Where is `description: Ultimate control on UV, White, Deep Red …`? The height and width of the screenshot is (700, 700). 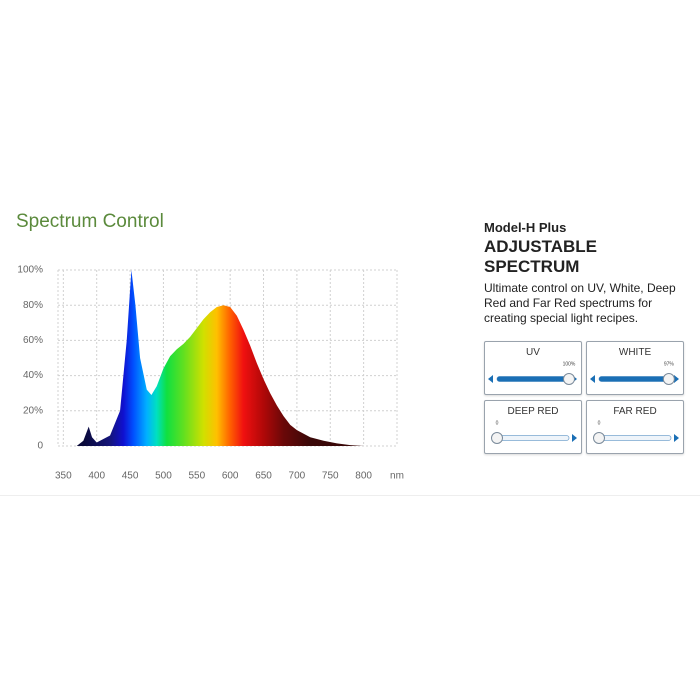 description: Ultimate control on UV, White, Deep Red … is located at coordinates (580, 303).